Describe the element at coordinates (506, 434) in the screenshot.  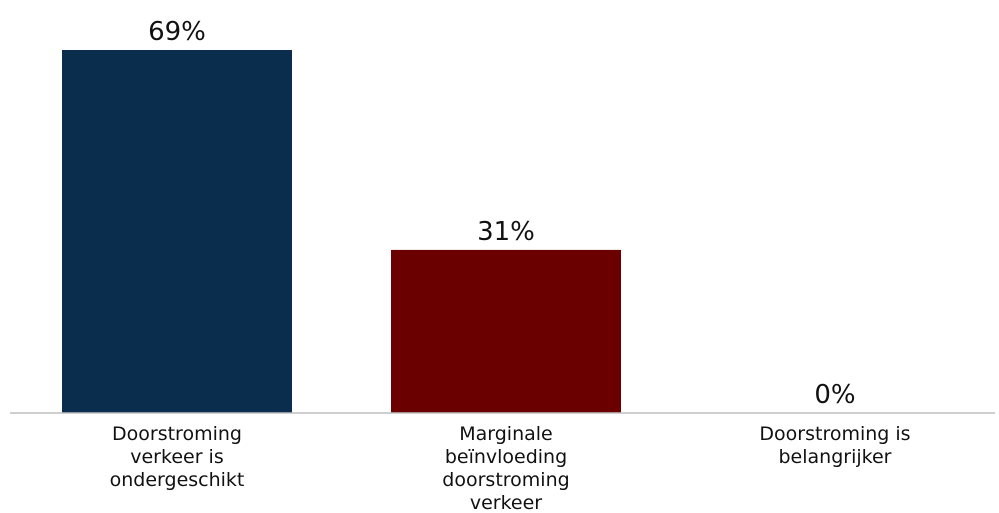
I see `category-label-2-line-1: Marginale` at that location.